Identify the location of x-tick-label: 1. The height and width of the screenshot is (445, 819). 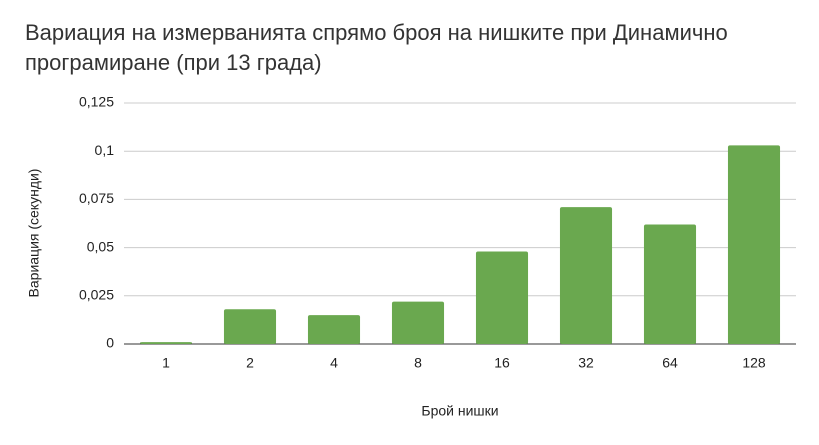
(166, 363).